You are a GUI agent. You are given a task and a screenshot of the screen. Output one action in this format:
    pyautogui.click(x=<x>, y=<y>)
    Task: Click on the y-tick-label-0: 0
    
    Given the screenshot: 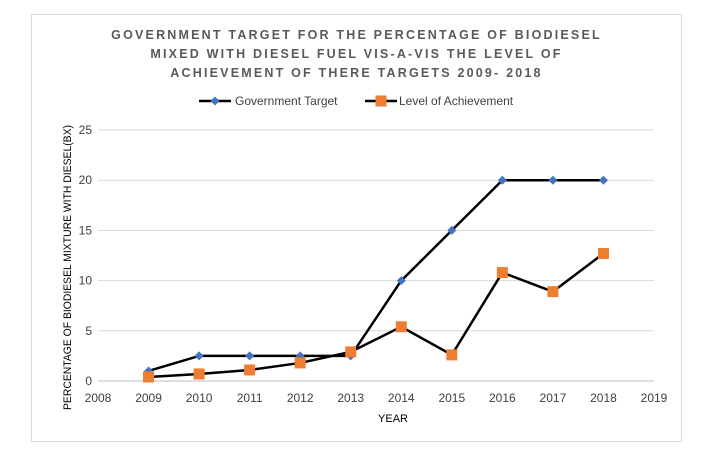 What is the action you would take?
    pyautogui.click(x=88, y=381)
    